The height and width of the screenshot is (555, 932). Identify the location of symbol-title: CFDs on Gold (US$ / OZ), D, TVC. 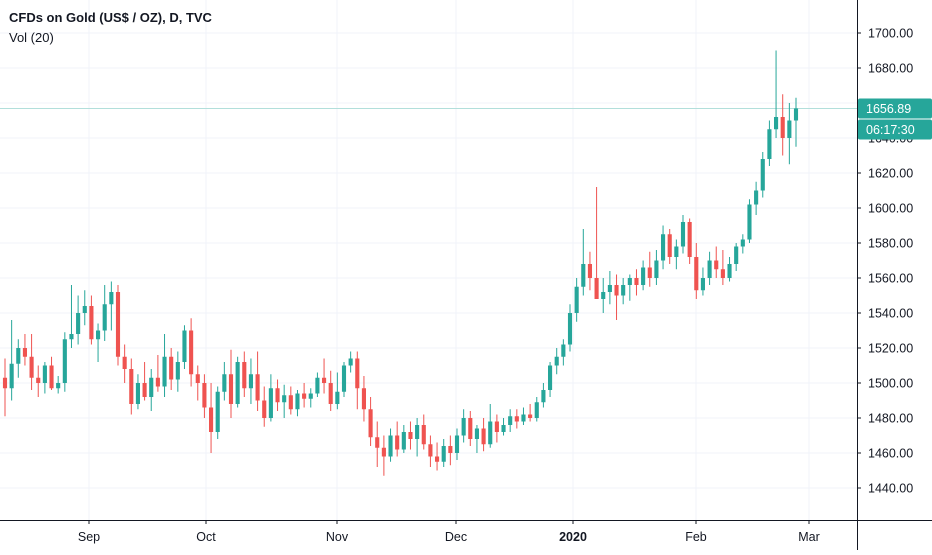
(110, 17).